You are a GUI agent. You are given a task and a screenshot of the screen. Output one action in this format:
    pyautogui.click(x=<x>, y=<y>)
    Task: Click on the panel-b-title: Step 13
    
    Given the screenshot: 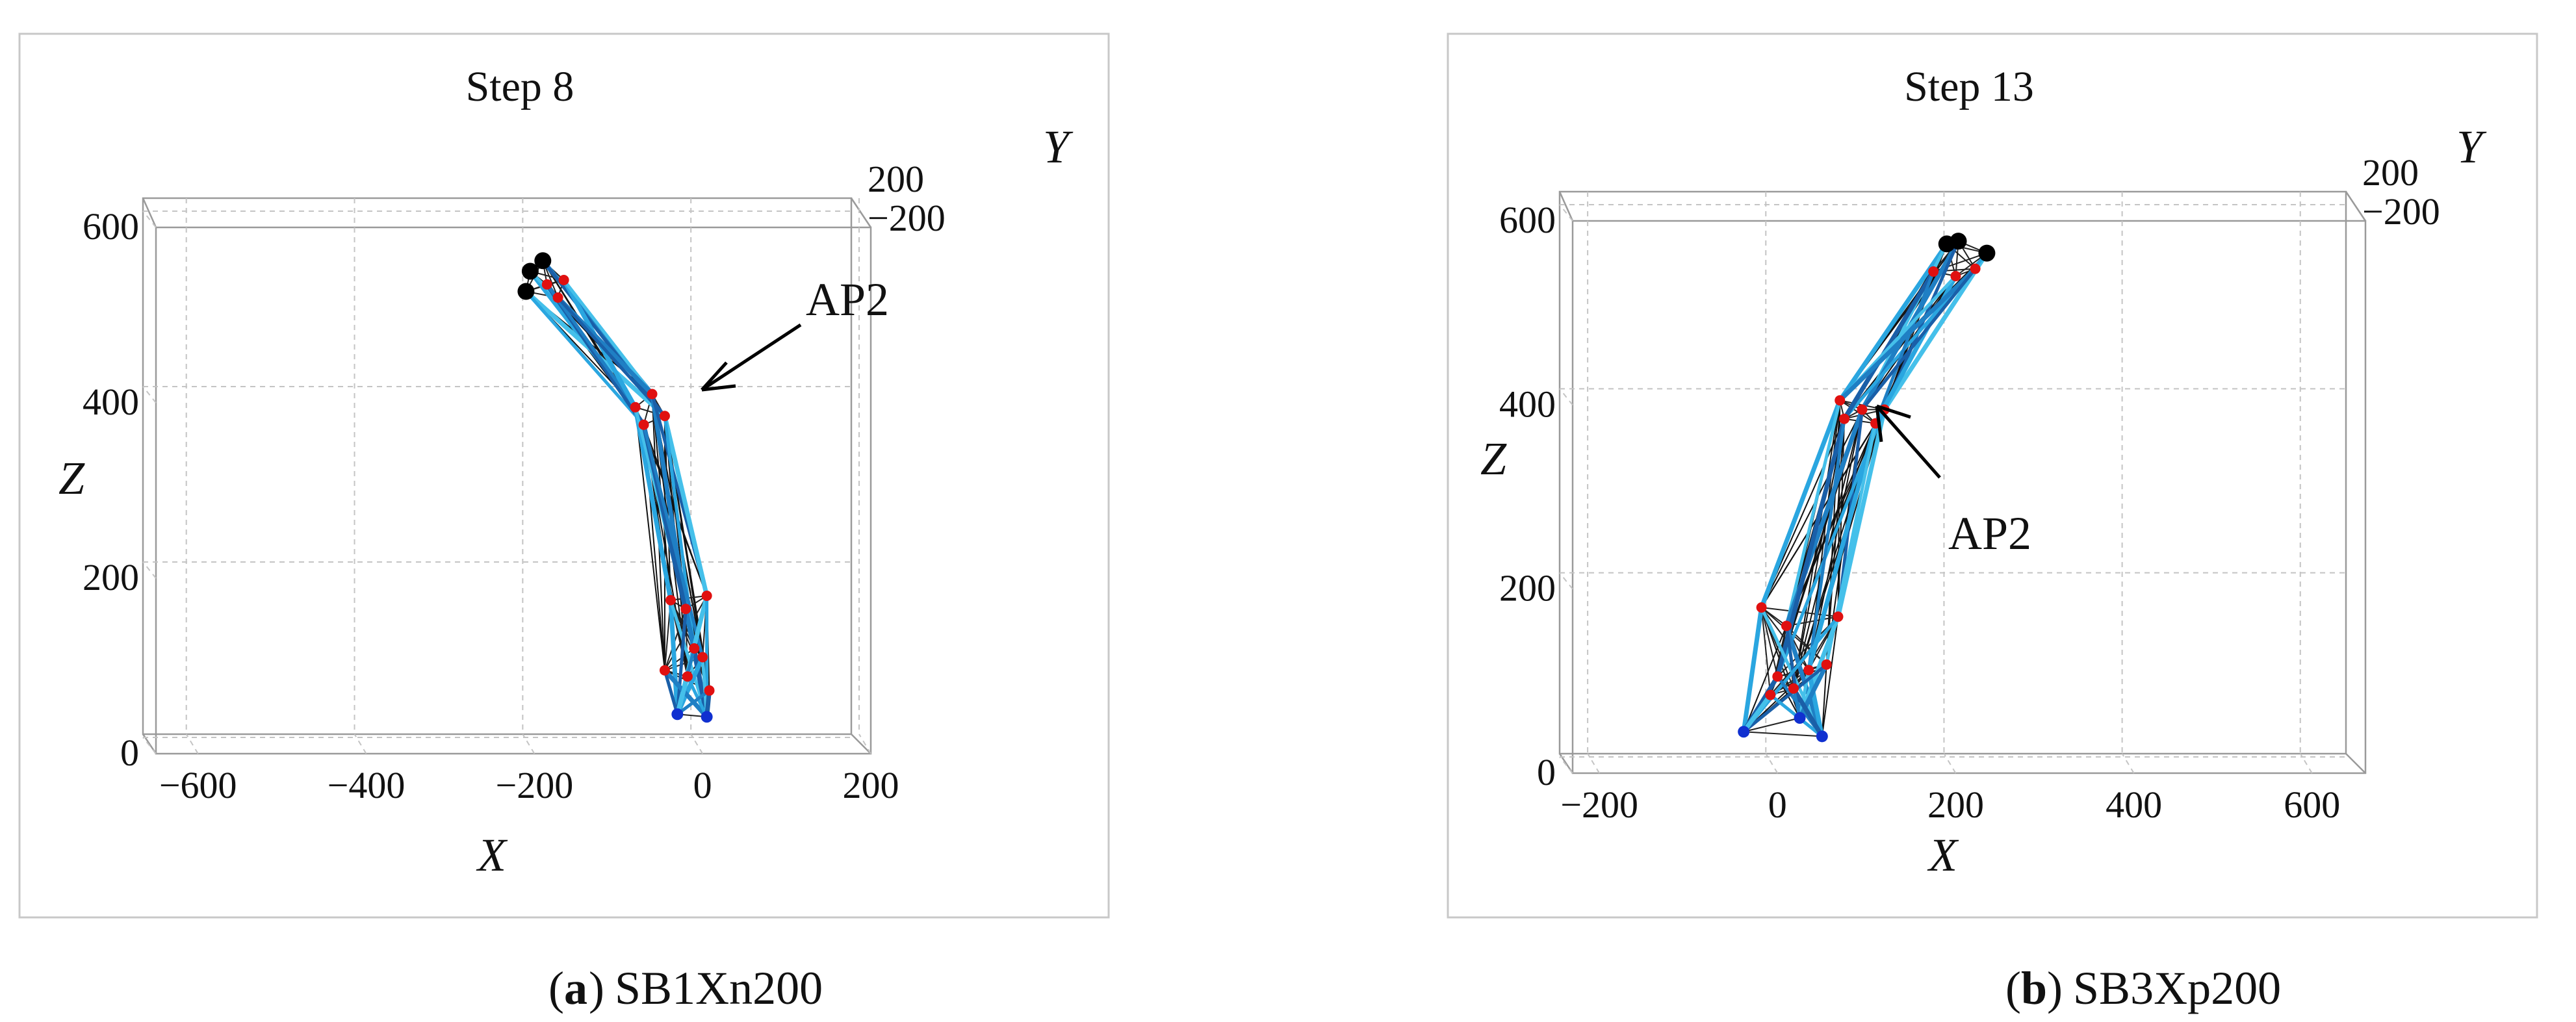 What is the action you would take?
    pyautogui.click(x=1969, y=86)
    